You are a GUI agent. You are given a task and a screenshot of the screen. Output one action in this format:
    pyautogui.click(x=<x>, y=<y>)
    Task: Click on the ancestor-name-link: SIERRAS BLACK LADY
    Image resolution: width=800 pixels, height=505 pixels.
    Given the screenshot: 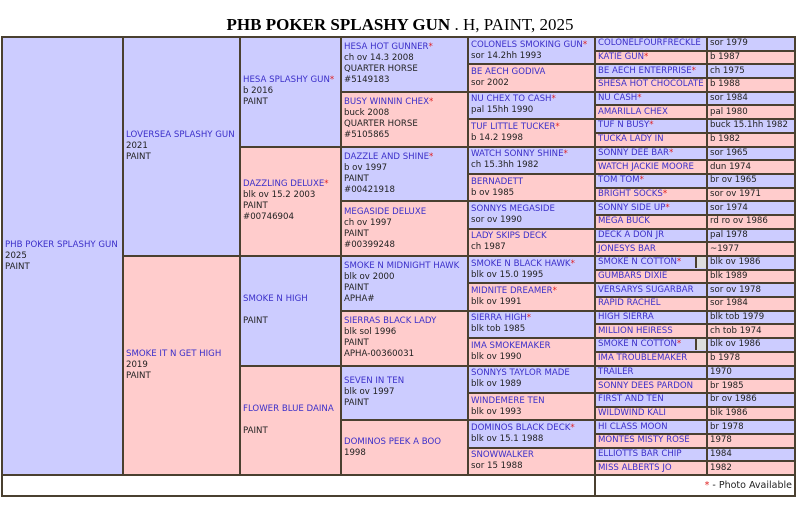 What is the action you would take?
    pyautogui.click(x=390, y=321)
    